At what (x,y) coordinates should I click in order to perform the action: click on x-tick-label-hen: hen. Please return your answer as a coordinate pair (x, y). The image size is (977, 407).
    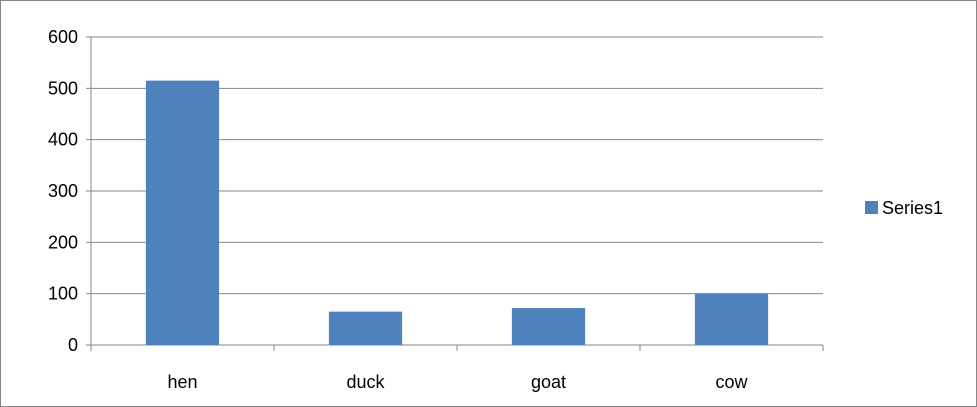
    Looking at the image, I should click on (182, 382).